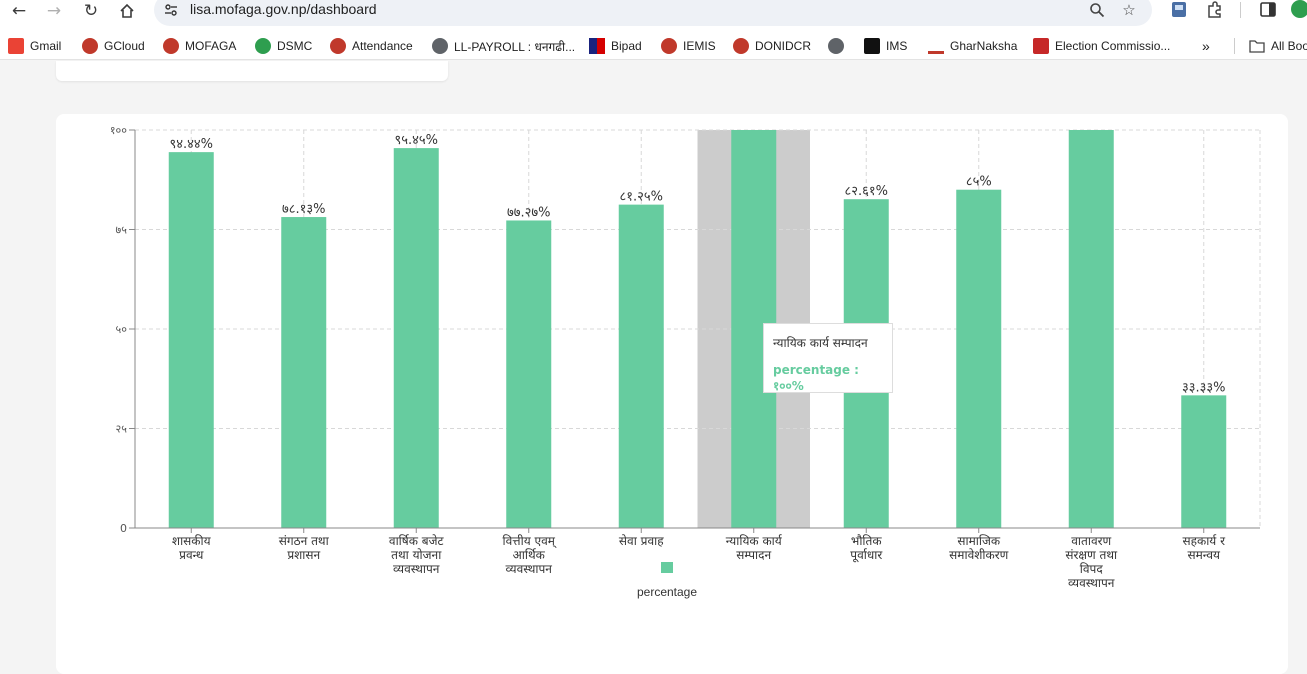 This screenshot has width=1307, height=674. I want to click on dsmc-logo-icon, so click(263, 46).